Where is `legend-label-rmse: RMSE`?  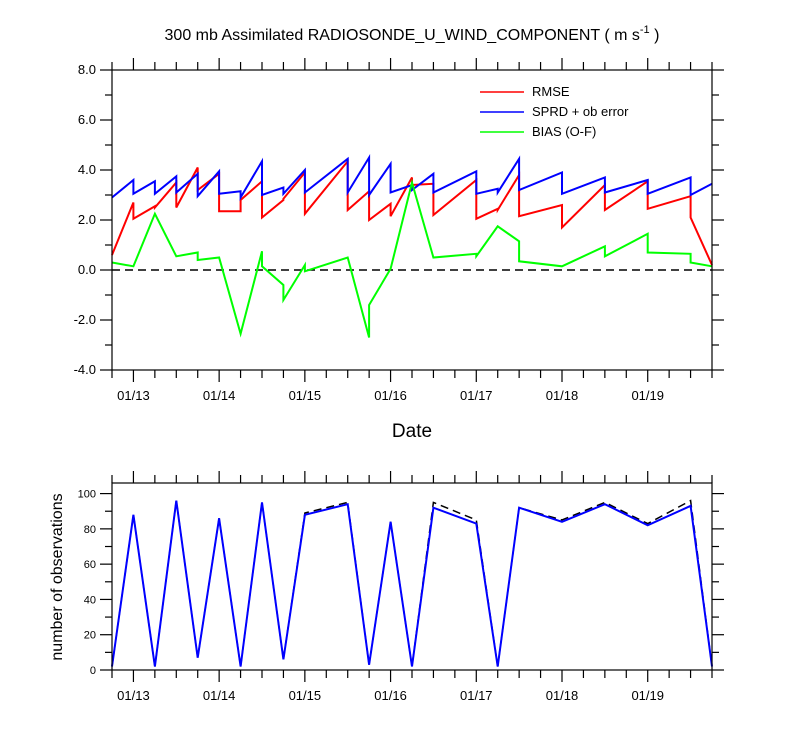 legend-label-rmse: RMSE is located at coordinates (551, 91).